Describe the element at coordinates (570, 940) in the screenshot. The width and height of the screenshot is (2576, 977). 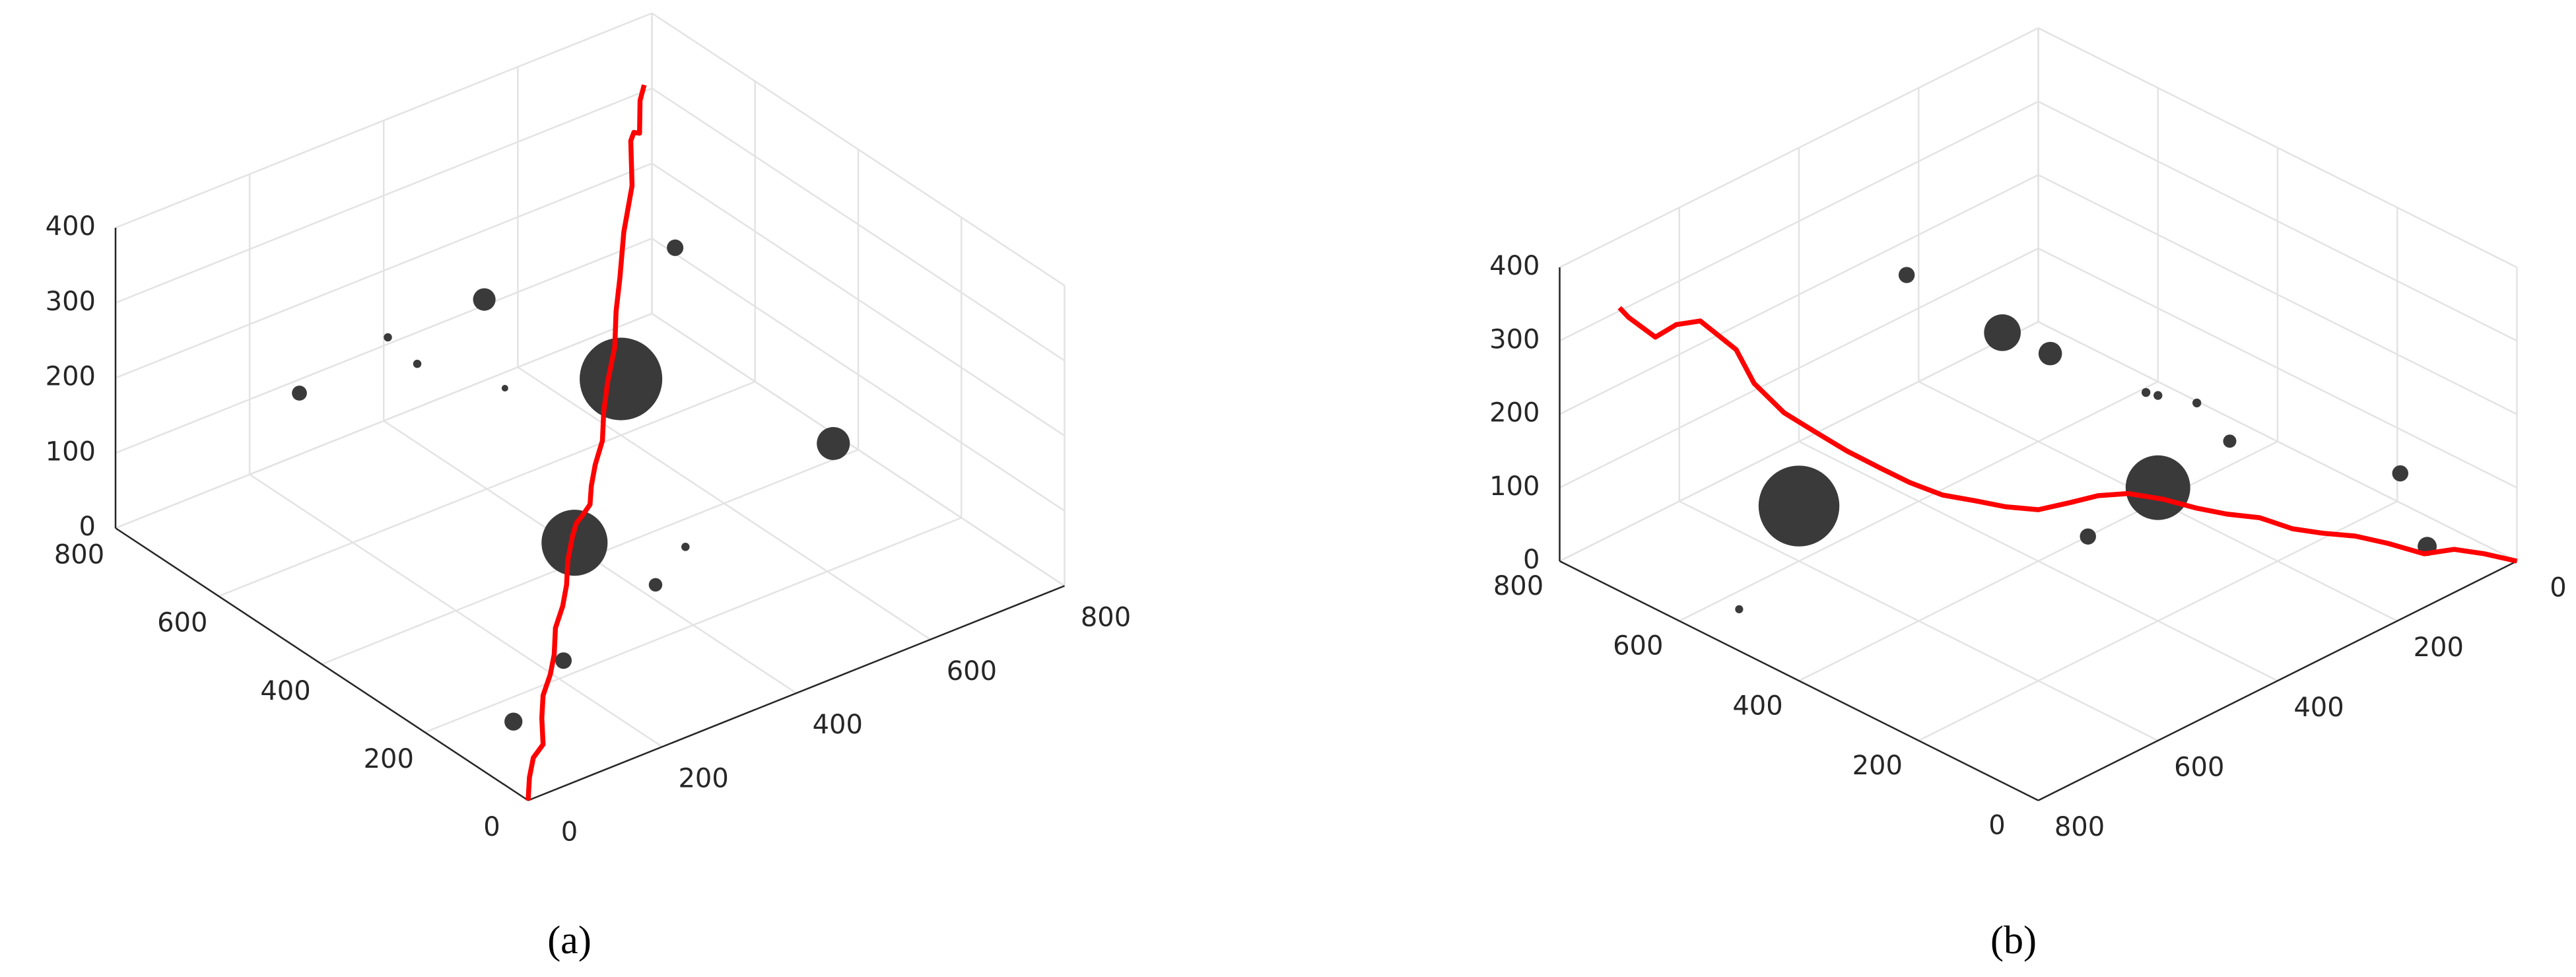
I see `panel-caption: (a)` at that location.